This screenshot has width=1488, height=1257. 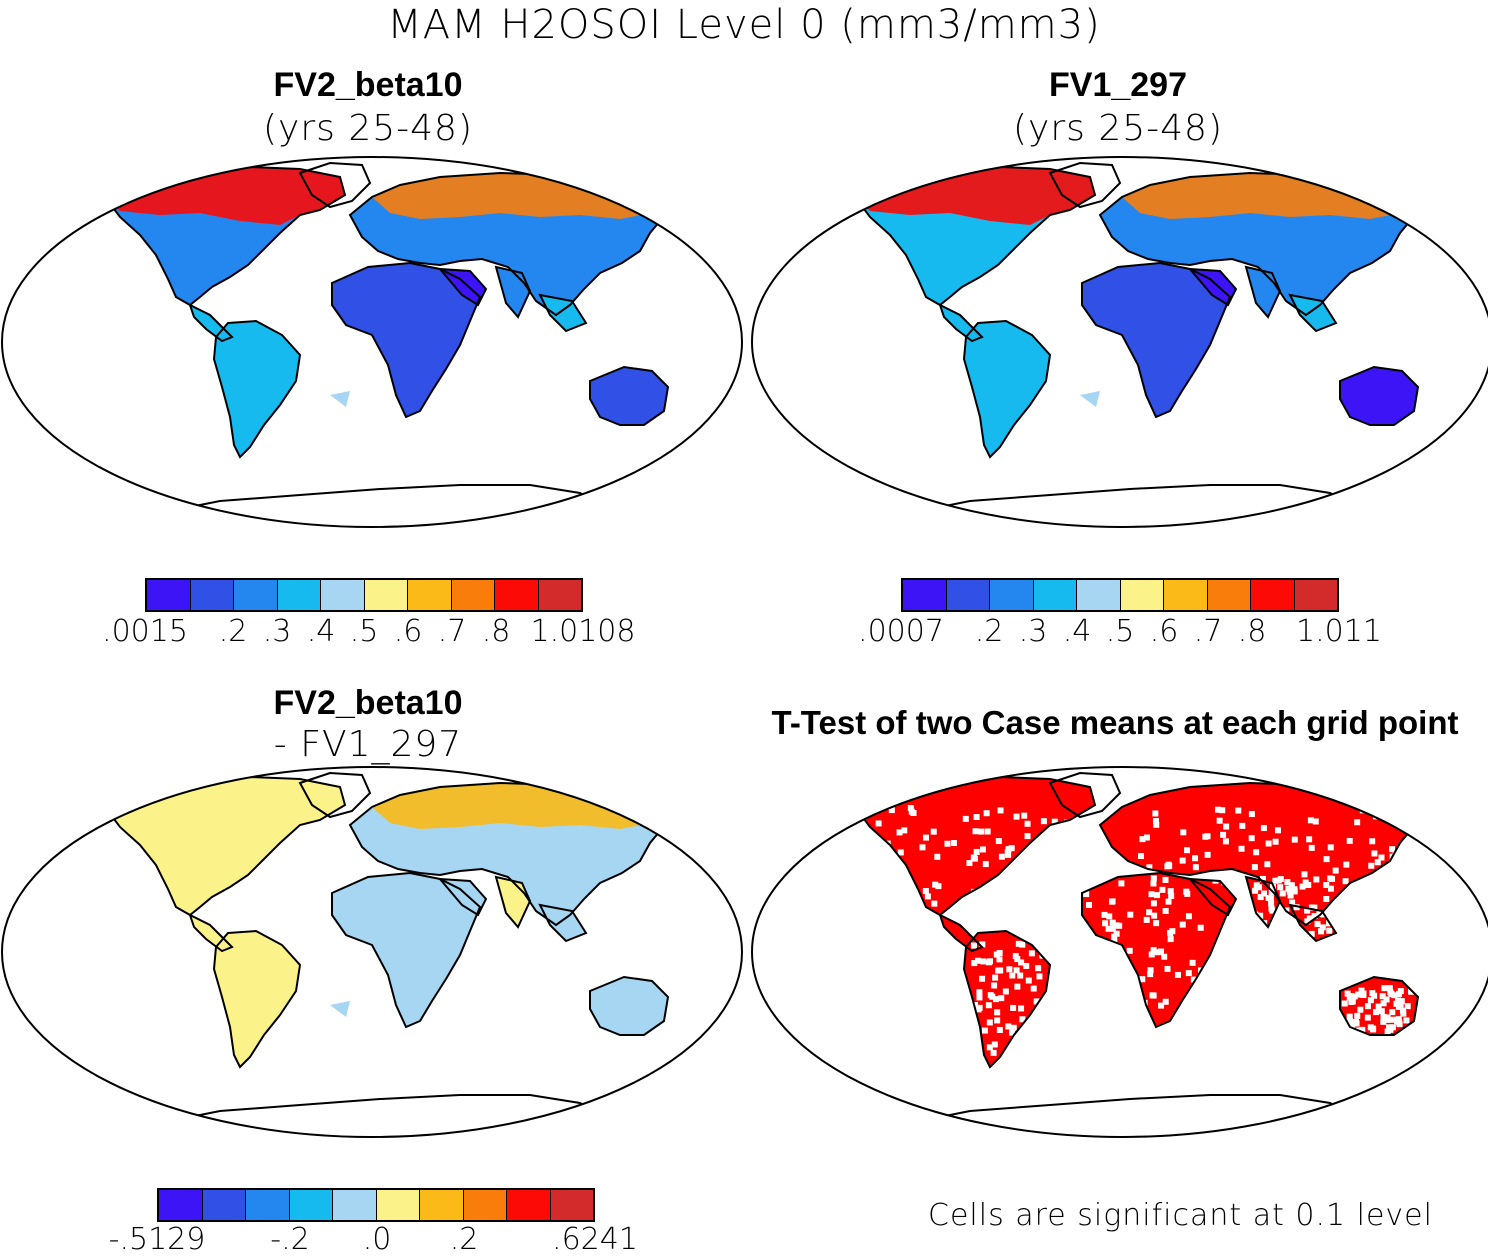 I want to click on coastline-seAsia, so click(x=1313, y=313).